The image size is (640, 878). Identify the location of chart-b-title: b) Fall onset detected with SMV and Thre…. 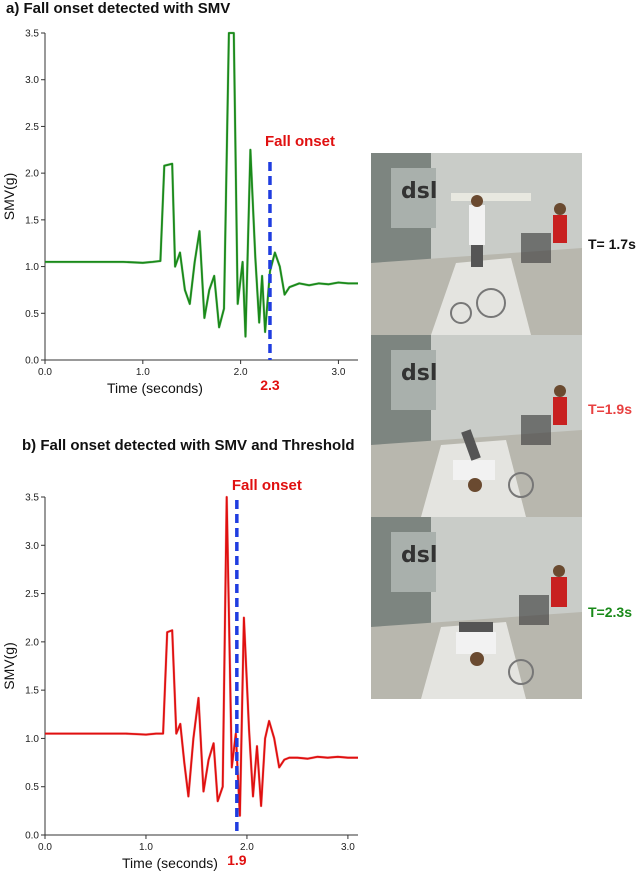
(188, 445).